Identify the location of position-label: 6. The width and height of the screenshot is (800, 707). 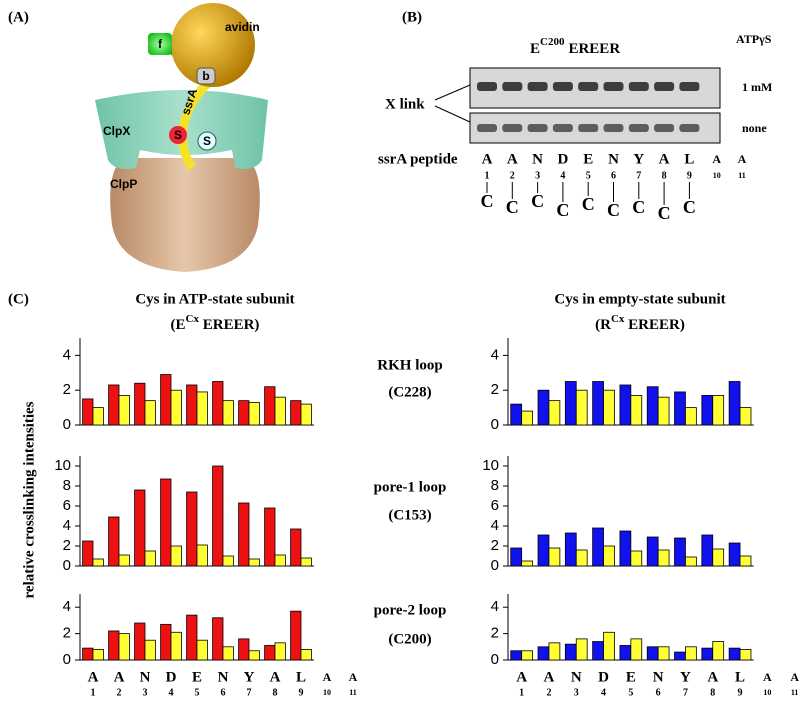
(613, 175).